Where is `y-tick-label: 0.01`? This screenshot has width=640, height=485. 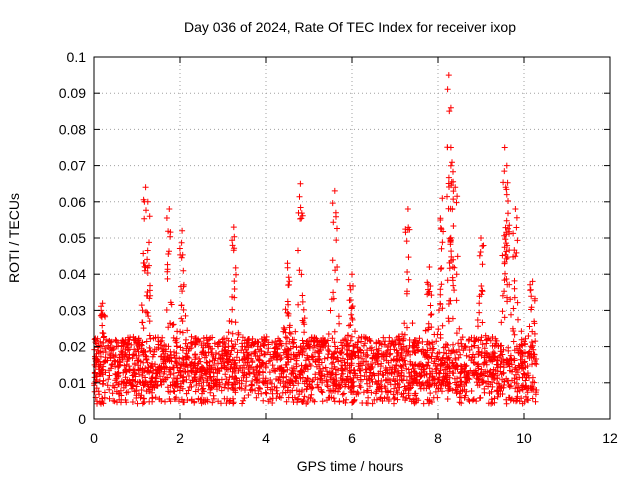
y-tick-label: 0.01 is located at coordinates (72, 383).